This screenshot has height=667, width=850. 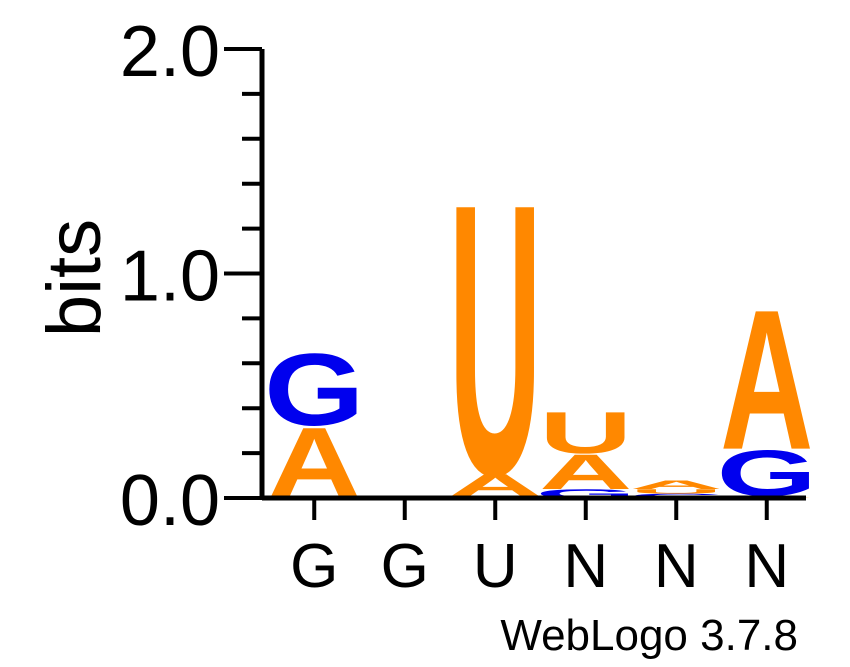 What do you see at coordinates (170, 501) in the screenshot?
I see `y-tick-label: 0.0` at bounding box center [170, 501].